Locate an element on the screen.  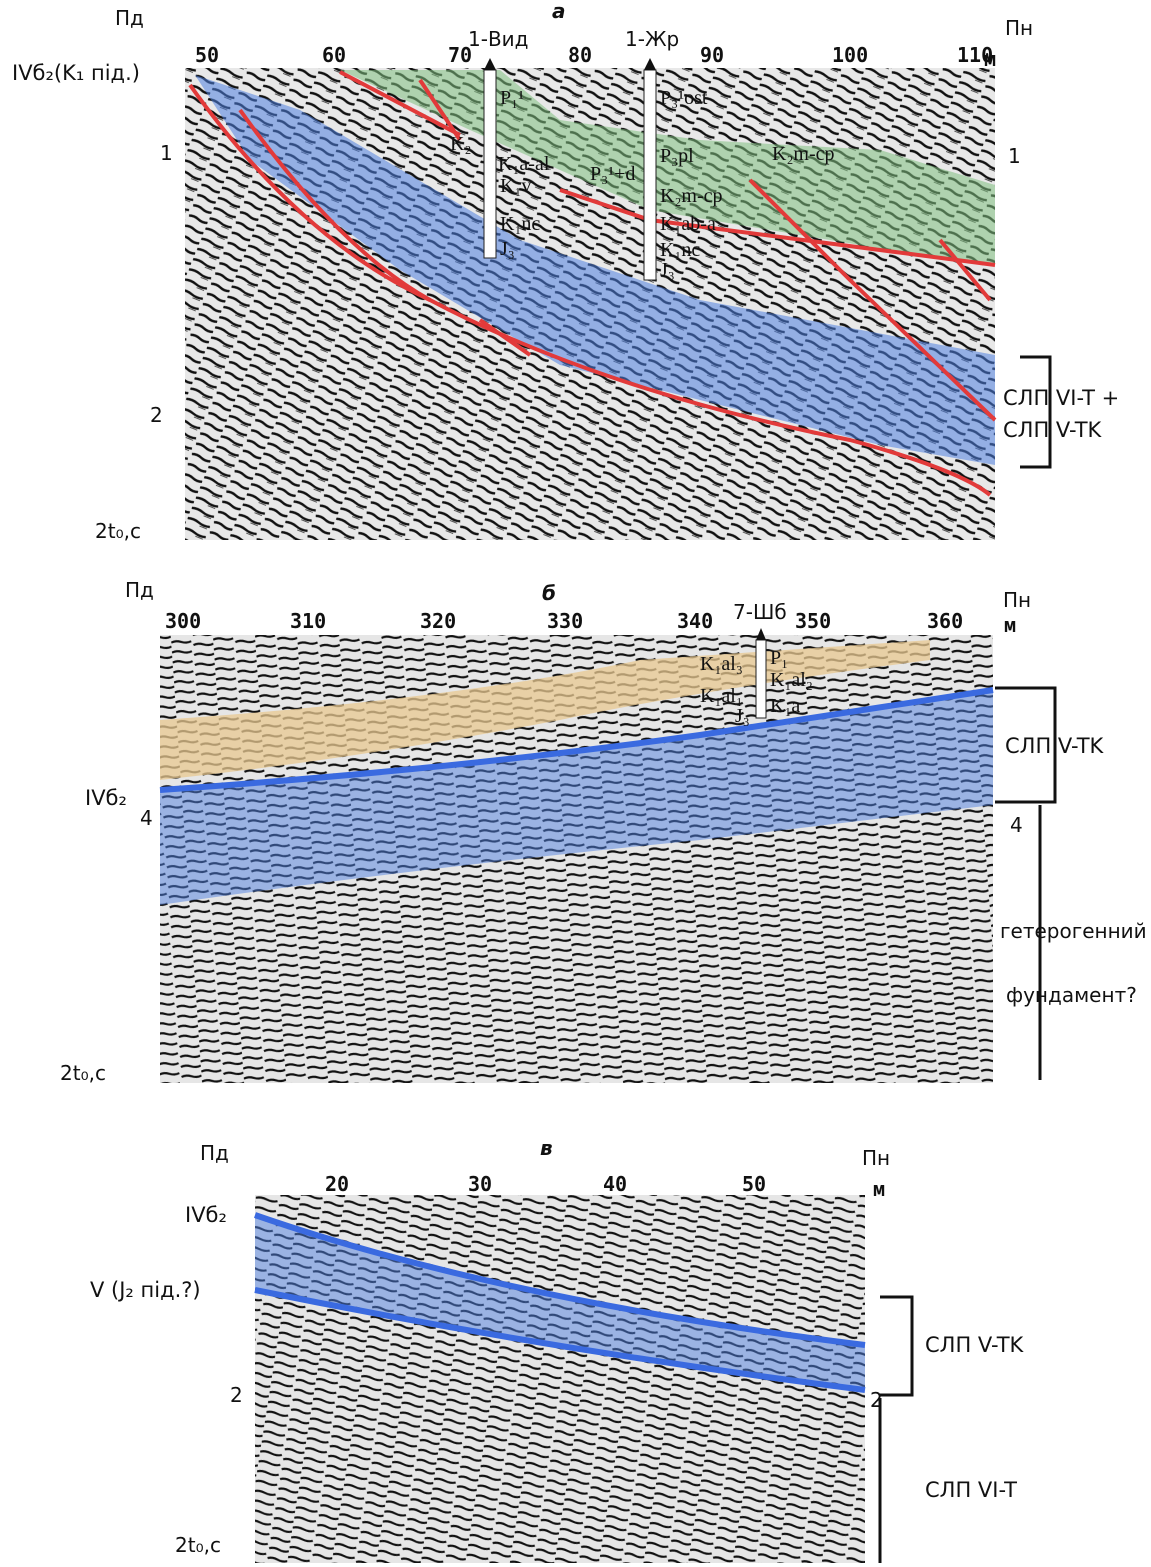
formation: P₃pl is located at coordinates (677, 156).